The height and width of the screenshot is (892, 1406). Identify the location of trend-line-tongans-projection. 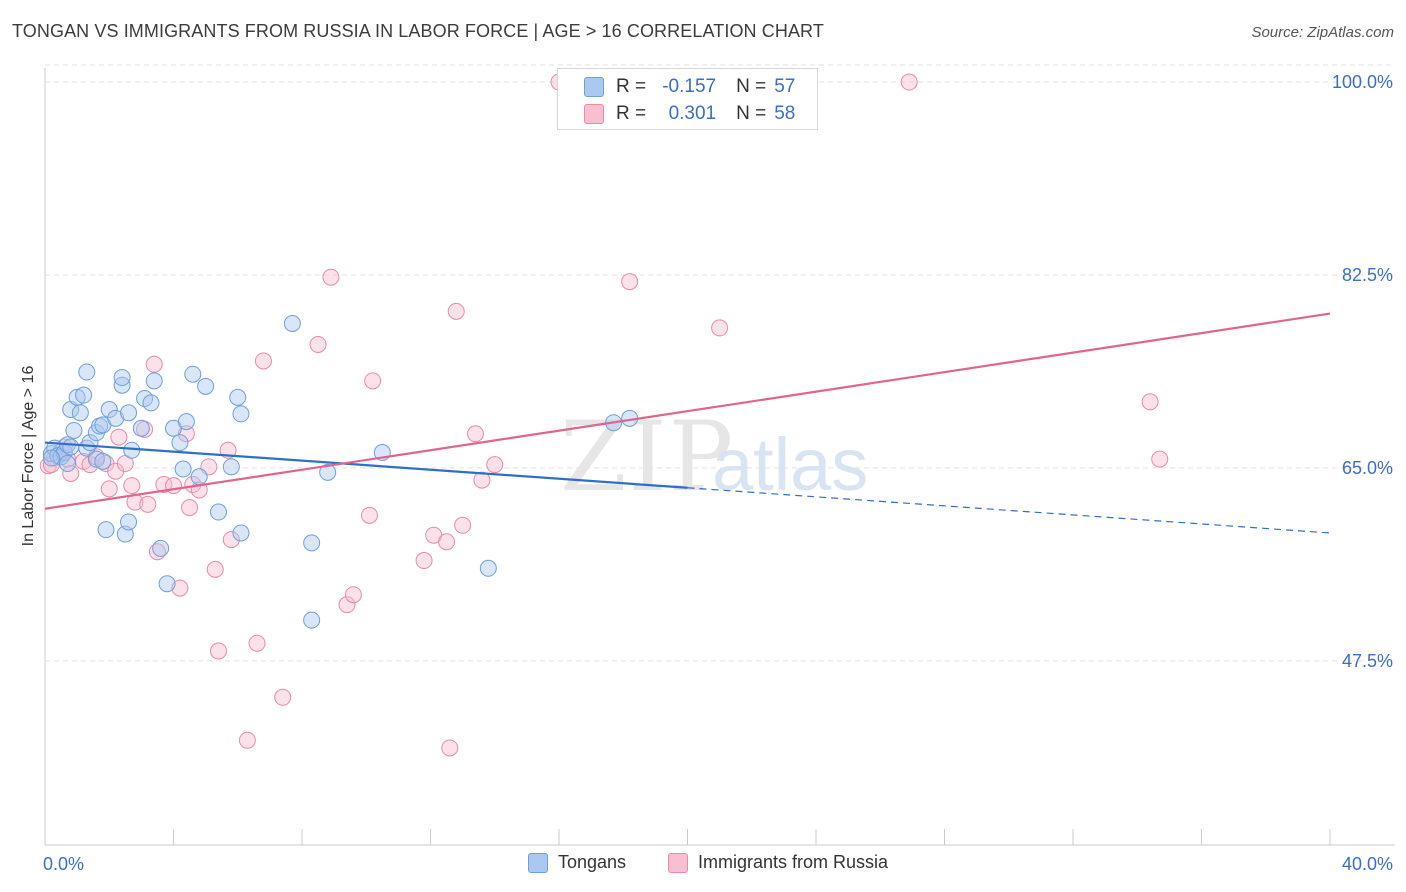
(1009, 510).